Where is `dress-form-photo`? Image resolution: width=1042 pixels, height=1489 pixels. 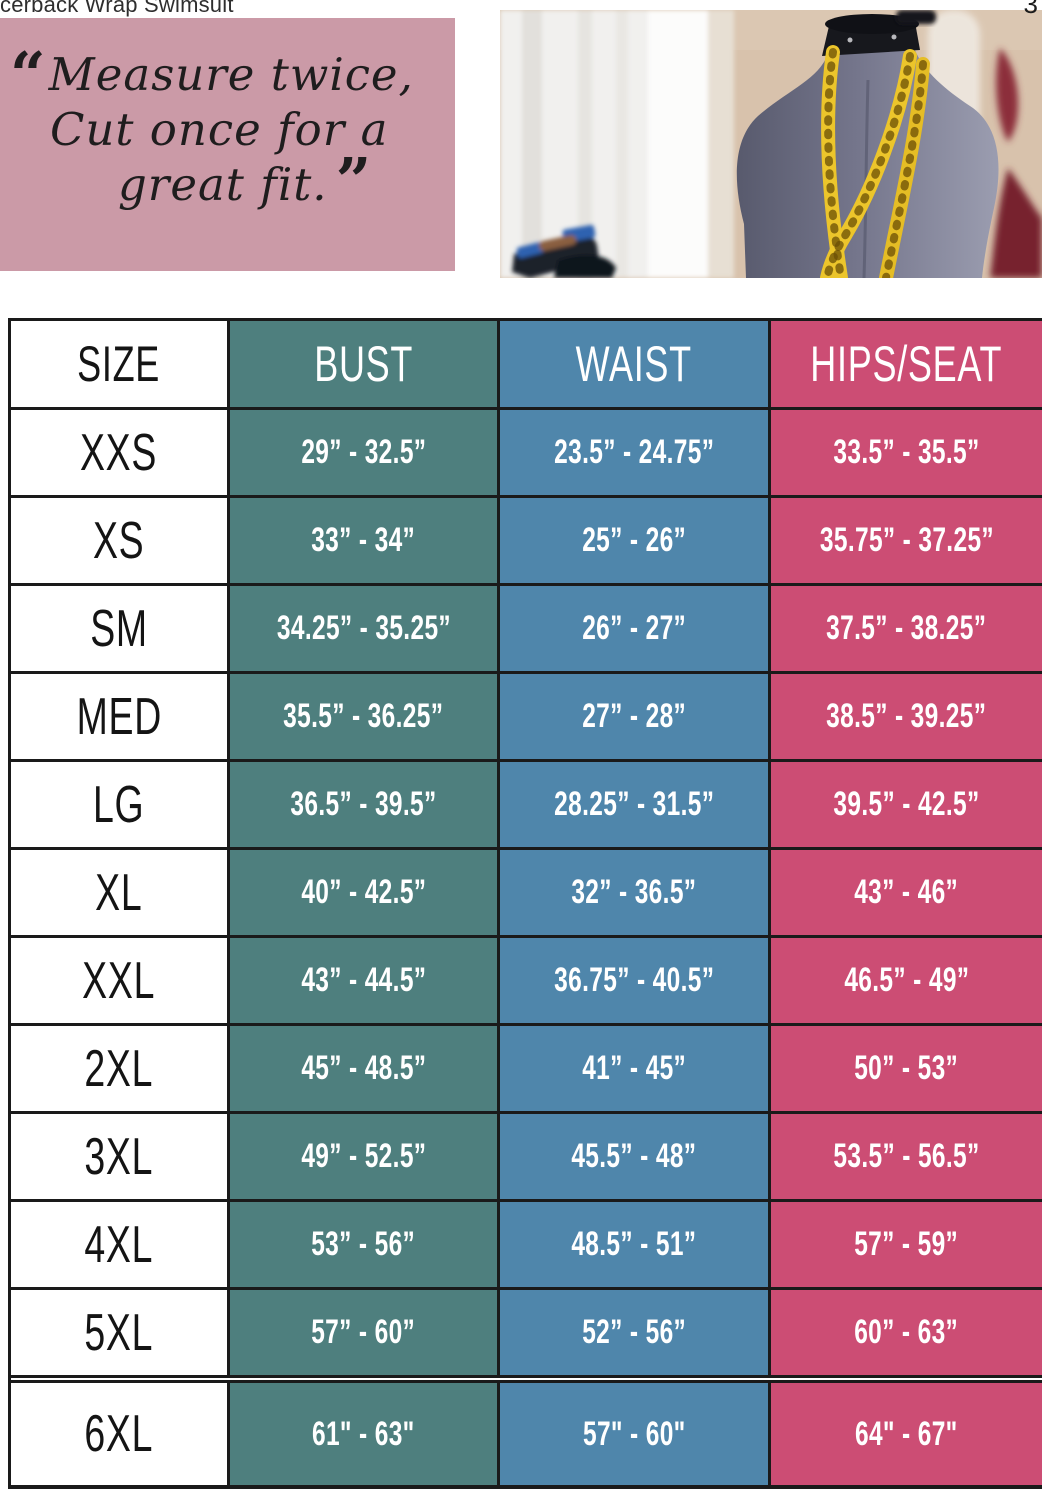 dress-form-photo is located at coordinates (771, 144).